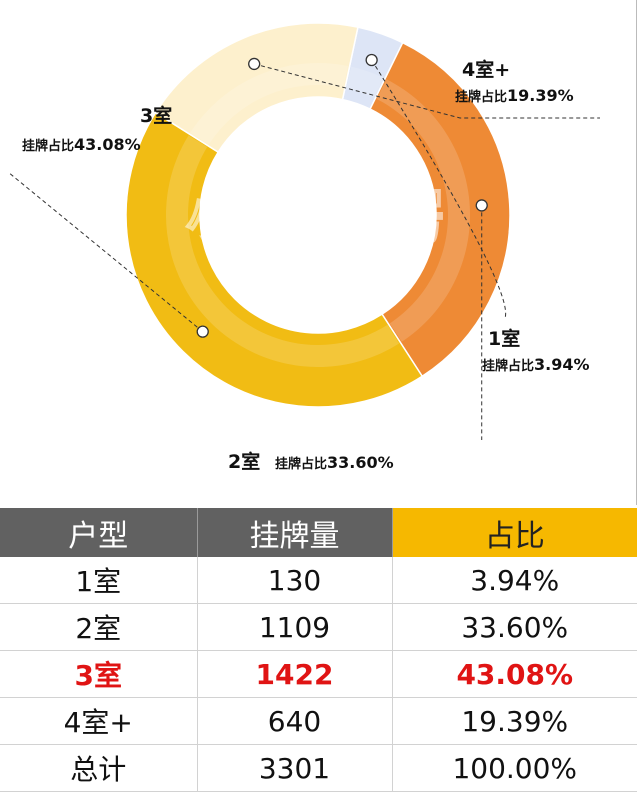 The height and width of the screenshot is (795, 637). Describe the element at coordinates (99, 674) in the screenshot. I see `cell-type: 3室` at that location.